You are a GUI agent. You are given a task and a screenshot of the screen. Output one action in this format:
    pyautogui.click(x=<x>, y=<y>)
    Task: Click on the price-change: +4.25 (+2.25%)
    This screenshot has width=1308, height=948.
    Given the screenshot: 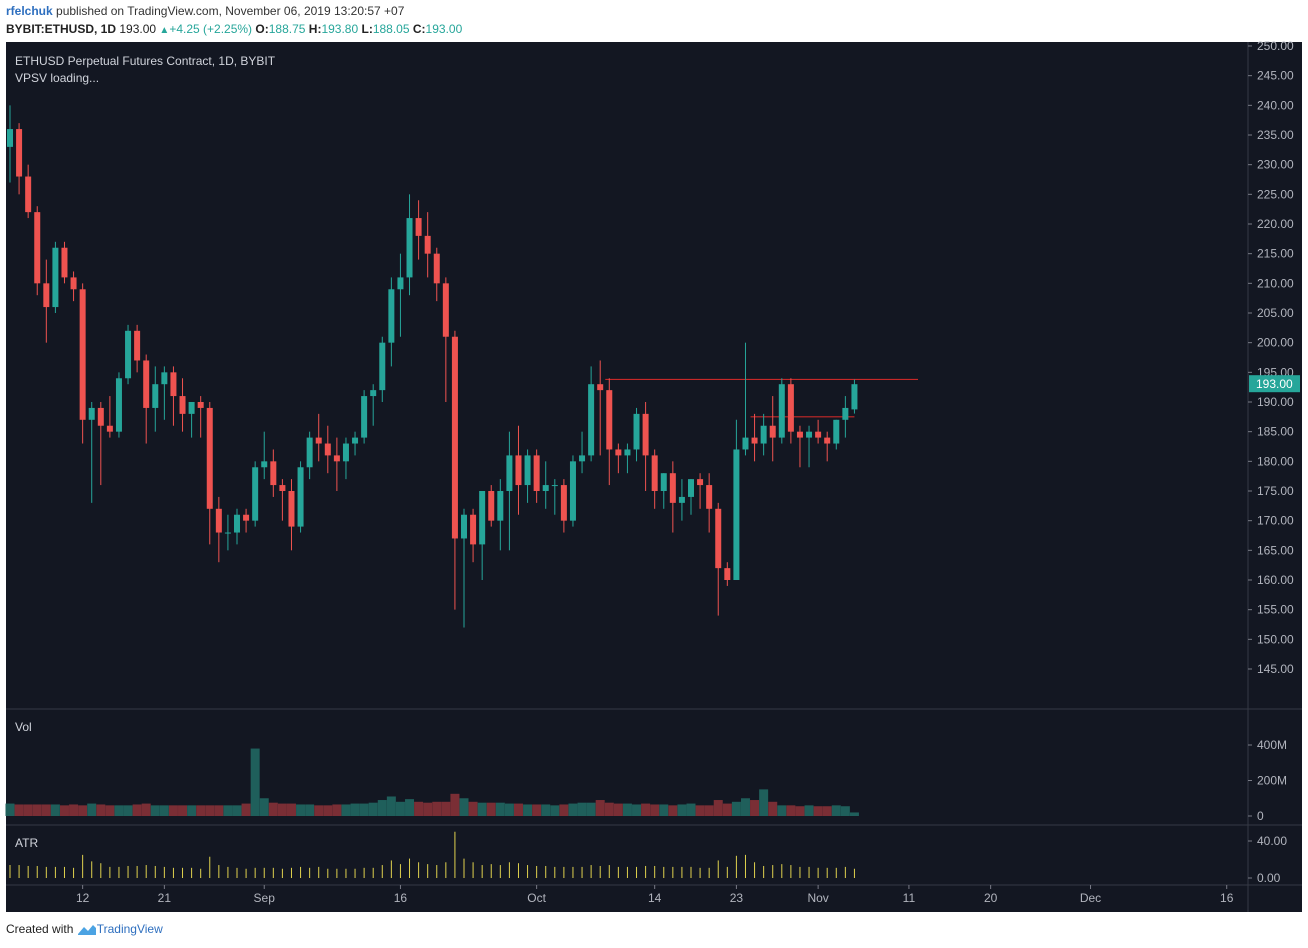 What is the action you would take?
    pyautogui.click(x=211, y=29)
    